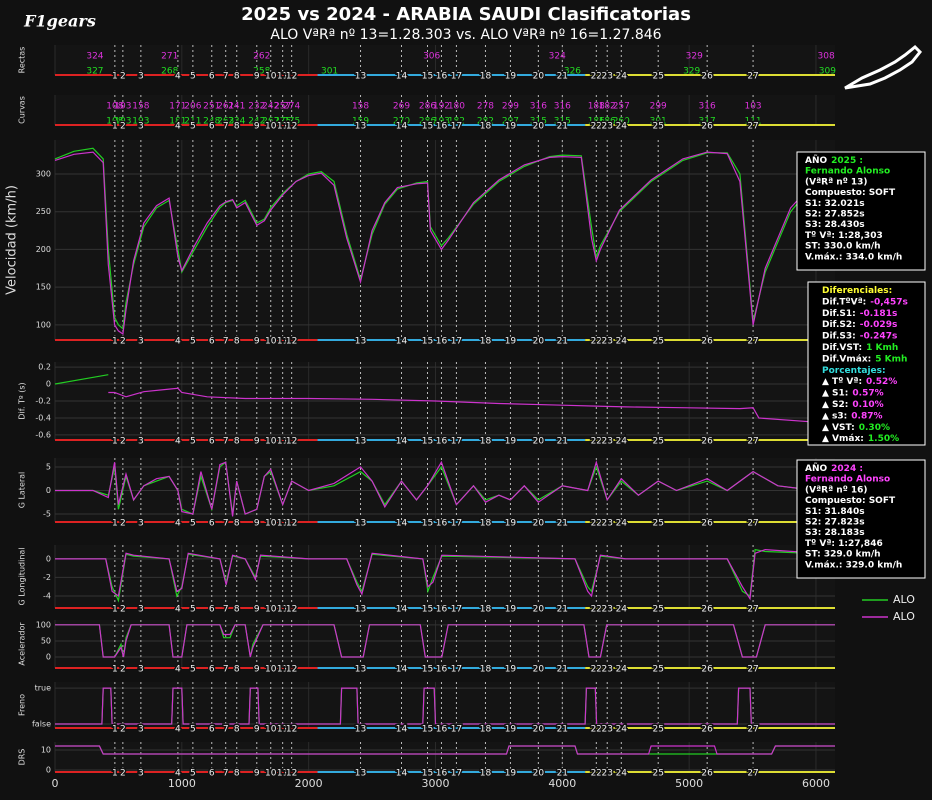 The height and width of the screenshot is (800, 932). Describe the element at coordinates (43, 624) in the screenshot. I see `y-tick-label: 100` at that location.